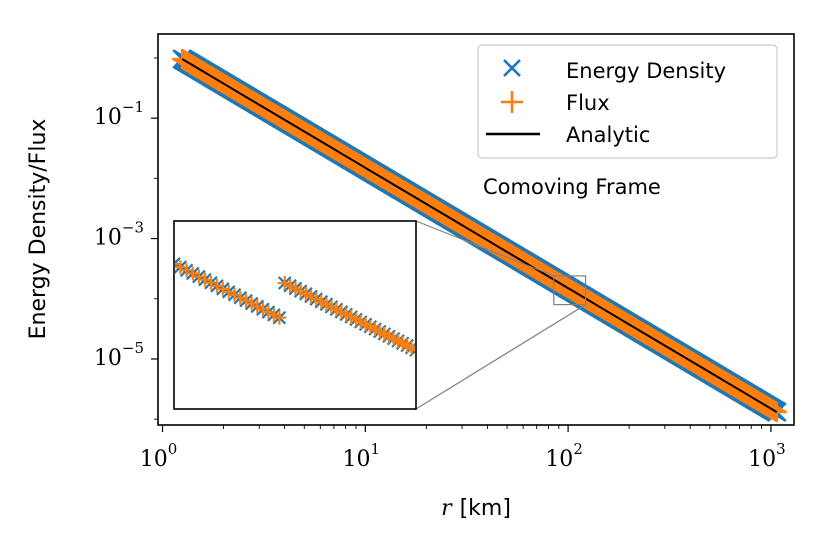 The image size is (829, 547). Describe the element at coordinates (572, 187) in the screenshot. I see `frame-annotation: Comoving Frame` at that location.